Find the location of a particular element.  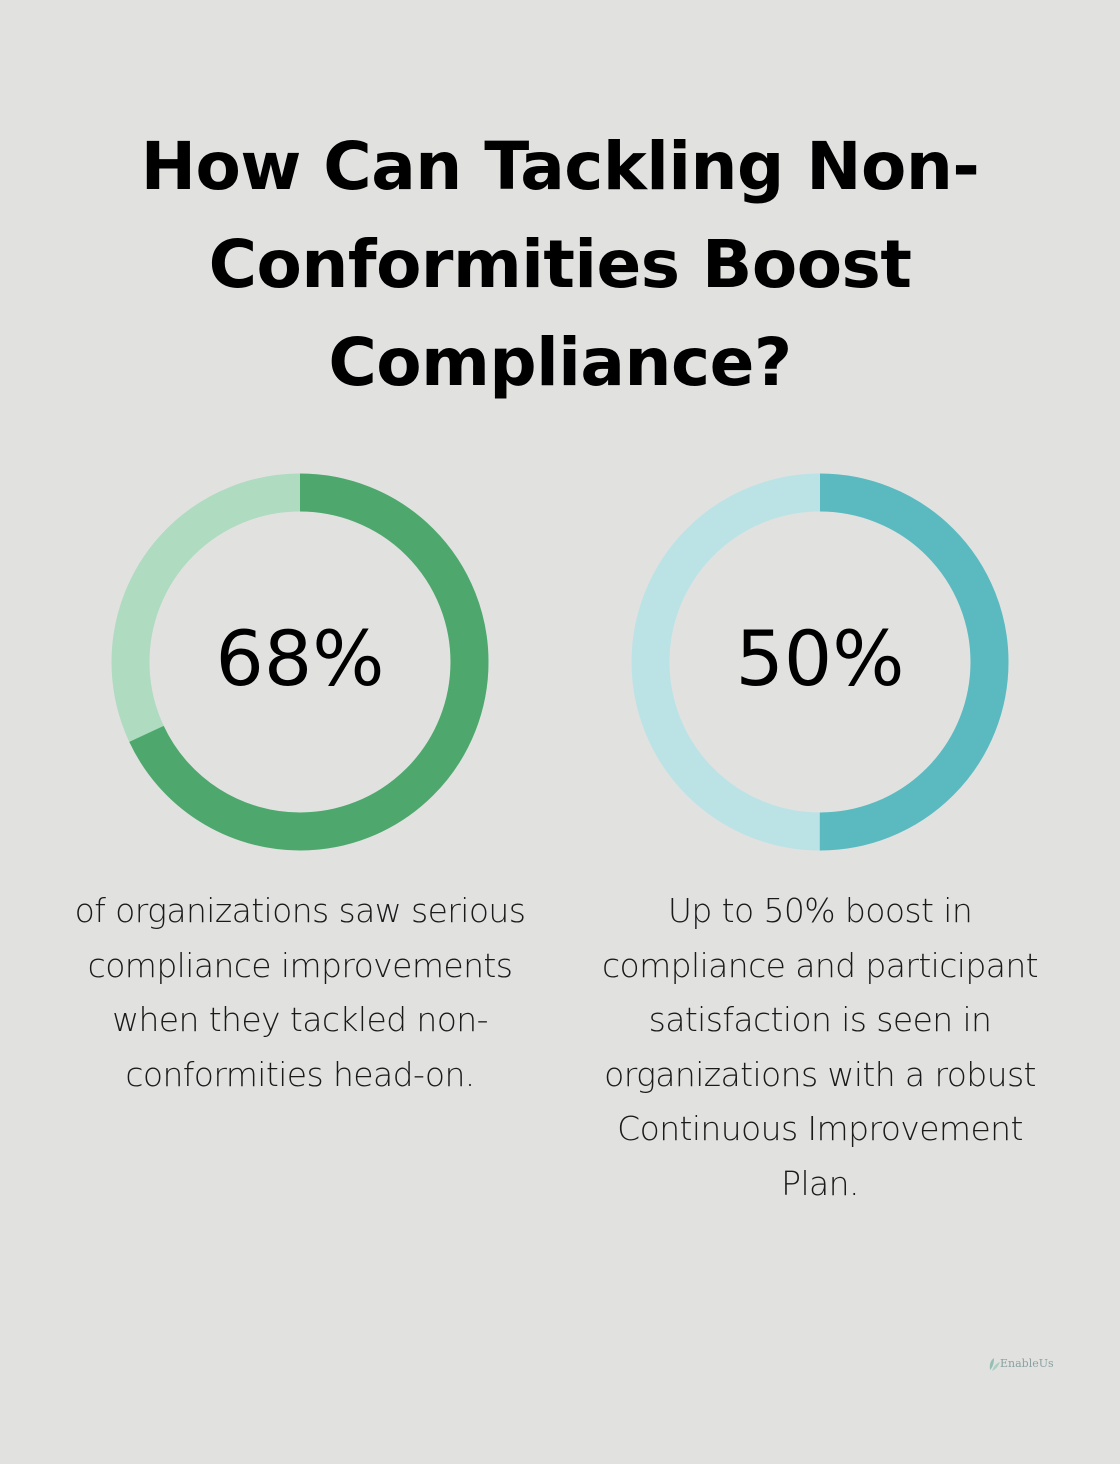

donut-chart-2: 50% is located at coordinates (820, 662).